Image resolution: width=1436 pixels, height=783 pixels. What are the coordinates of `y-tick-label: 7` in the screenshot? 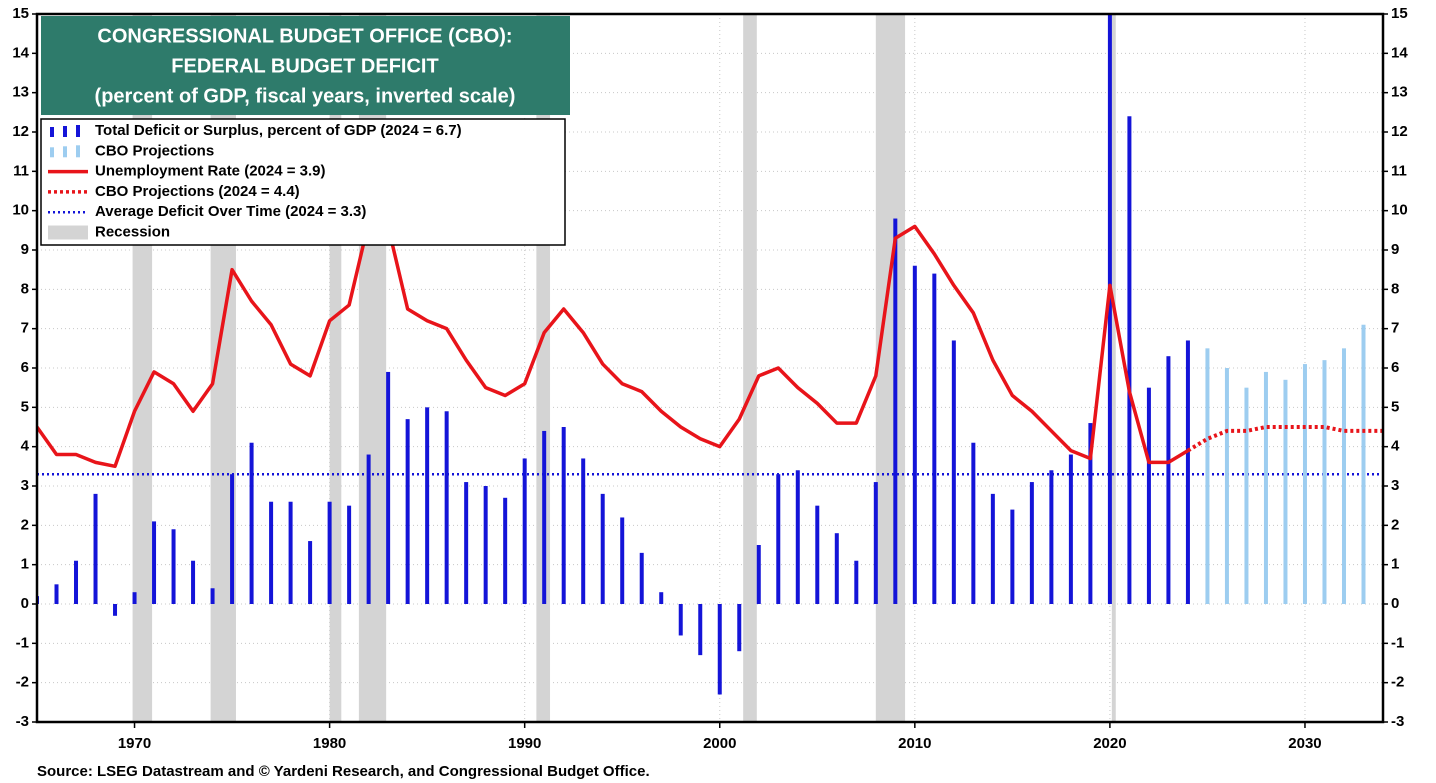 It's located at (25, 328).